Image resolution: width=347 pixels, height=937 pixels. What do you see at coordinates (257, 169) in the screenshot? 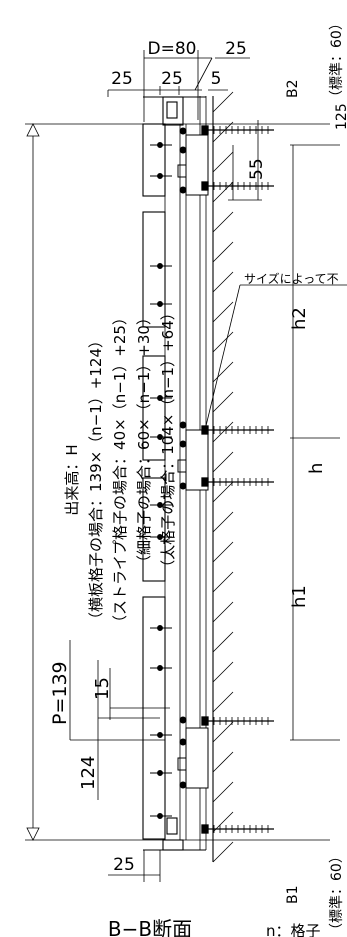
I see `dim-55: 55` at bounding box center [257, 169].